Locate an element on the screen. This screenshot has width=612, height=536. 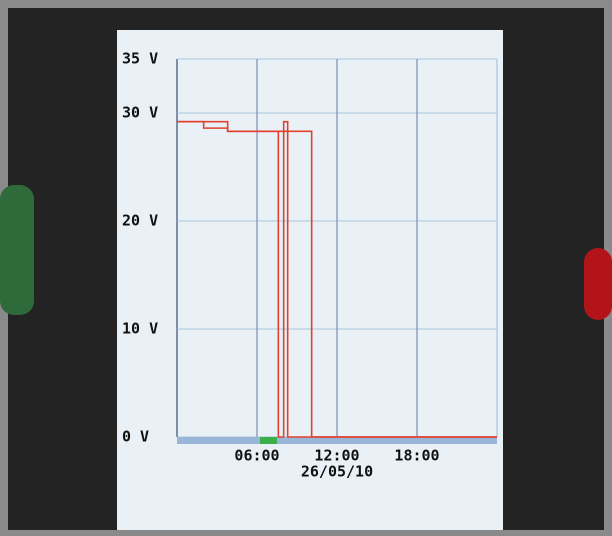
y-tick-label: 0 V is located at coordinates (135, 437).